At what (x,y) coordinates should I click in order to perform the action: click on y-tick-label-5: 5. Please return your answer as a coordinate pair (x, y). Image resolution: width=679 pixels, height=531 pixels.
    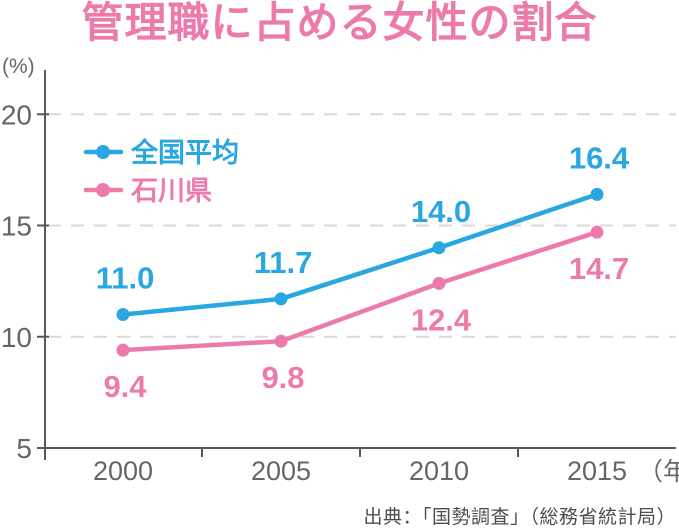
    Looking at the image, I should click on (24, 448).